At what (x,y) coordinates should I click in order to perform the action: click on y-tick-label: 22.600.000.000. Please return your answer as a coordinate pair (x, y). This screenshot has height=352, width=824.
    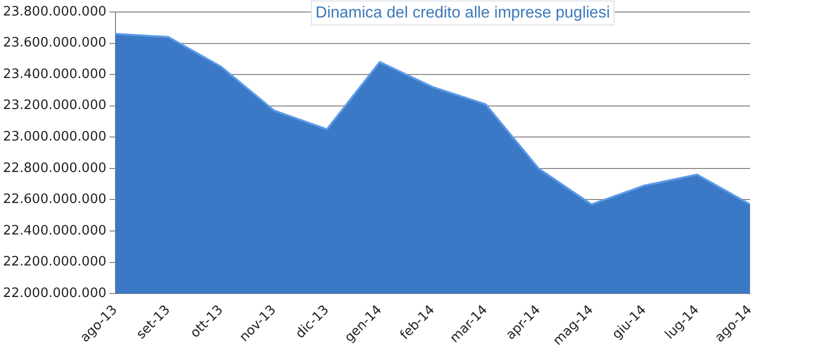
    Looking at the image, I should click on (54, 200).